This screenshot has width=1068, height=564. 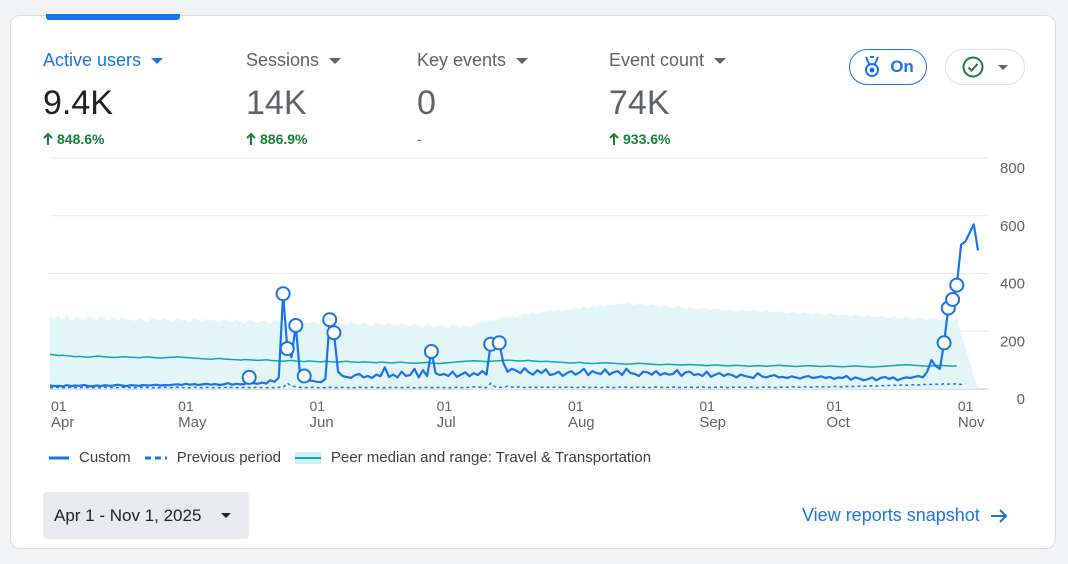 I want to click on metric-sessions: Sessions 14K 886.9%, so click(x=294, y=98).